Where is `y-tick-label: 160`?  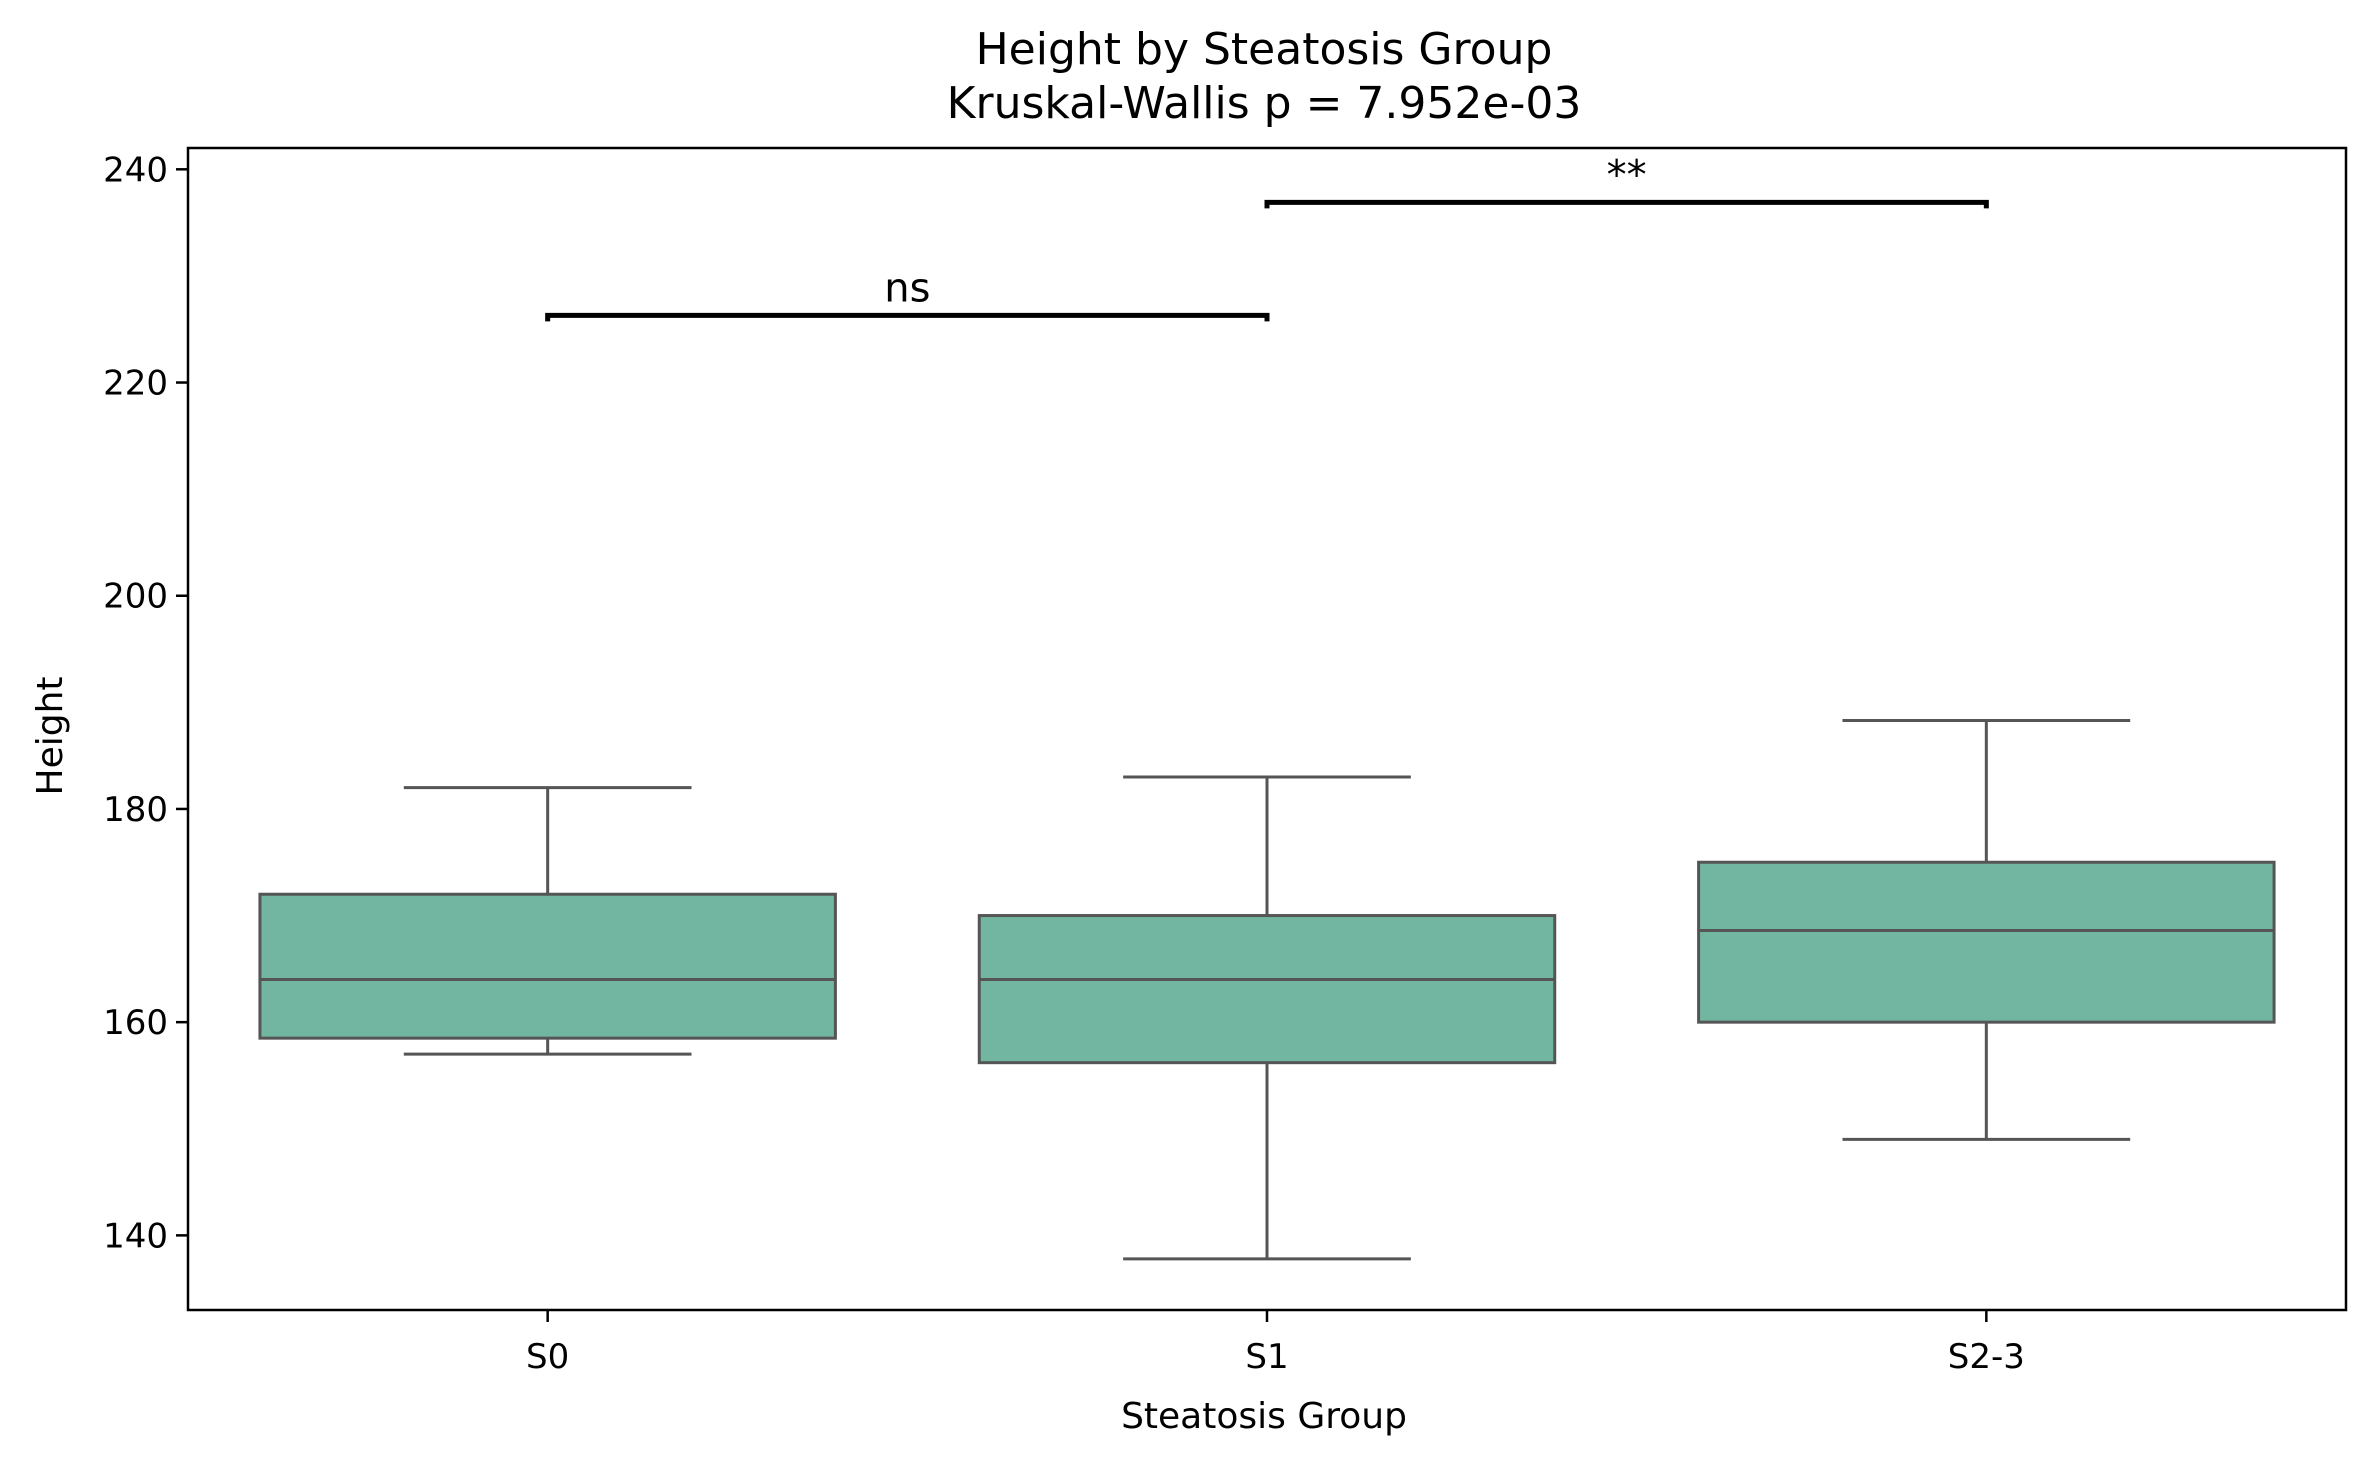 y-tick-label: 160 is located at coordinates (135, 1023).